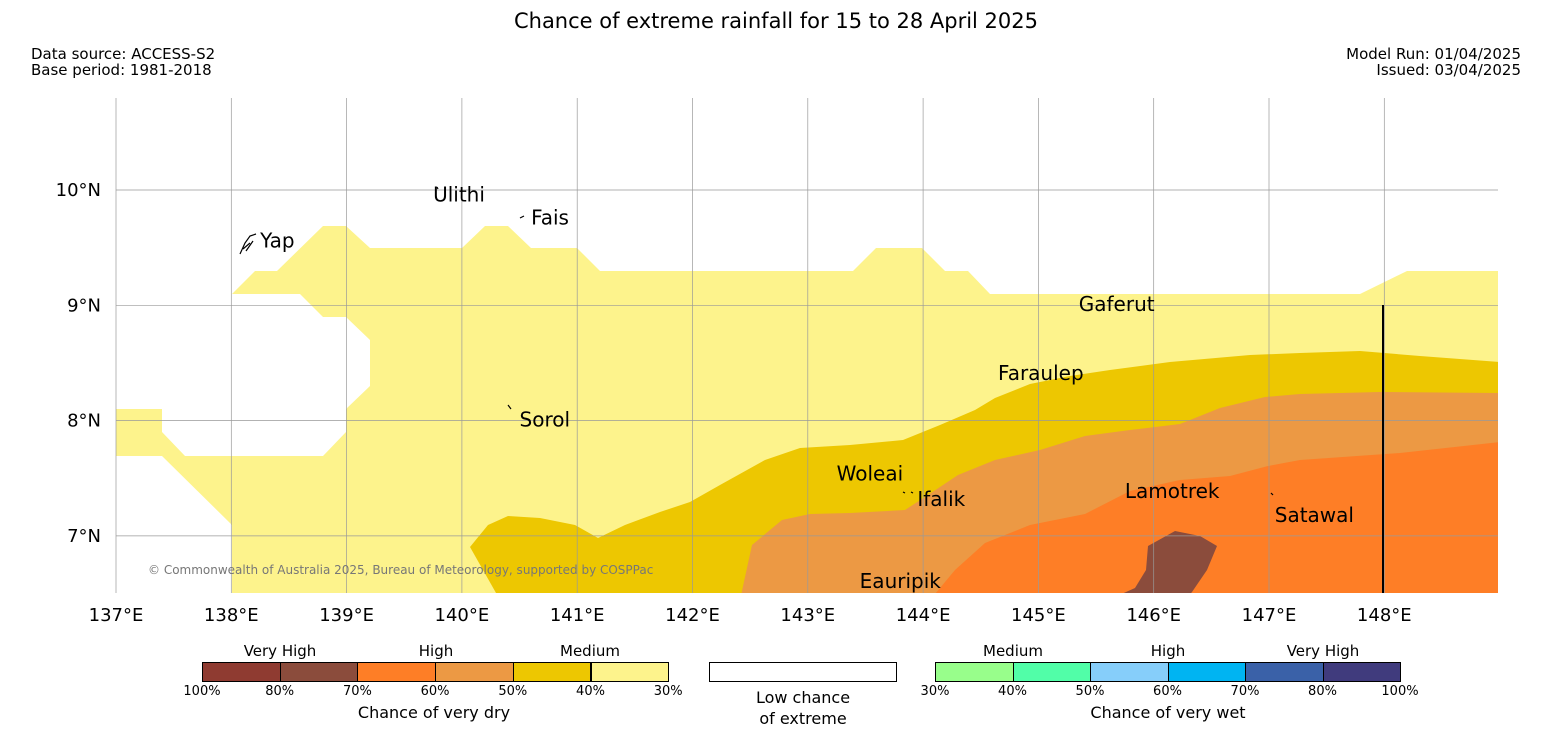  Describe the element at coordinates (1323, 651) in the screenshot. I see `wet-cat-very-high: Very High` at that location.